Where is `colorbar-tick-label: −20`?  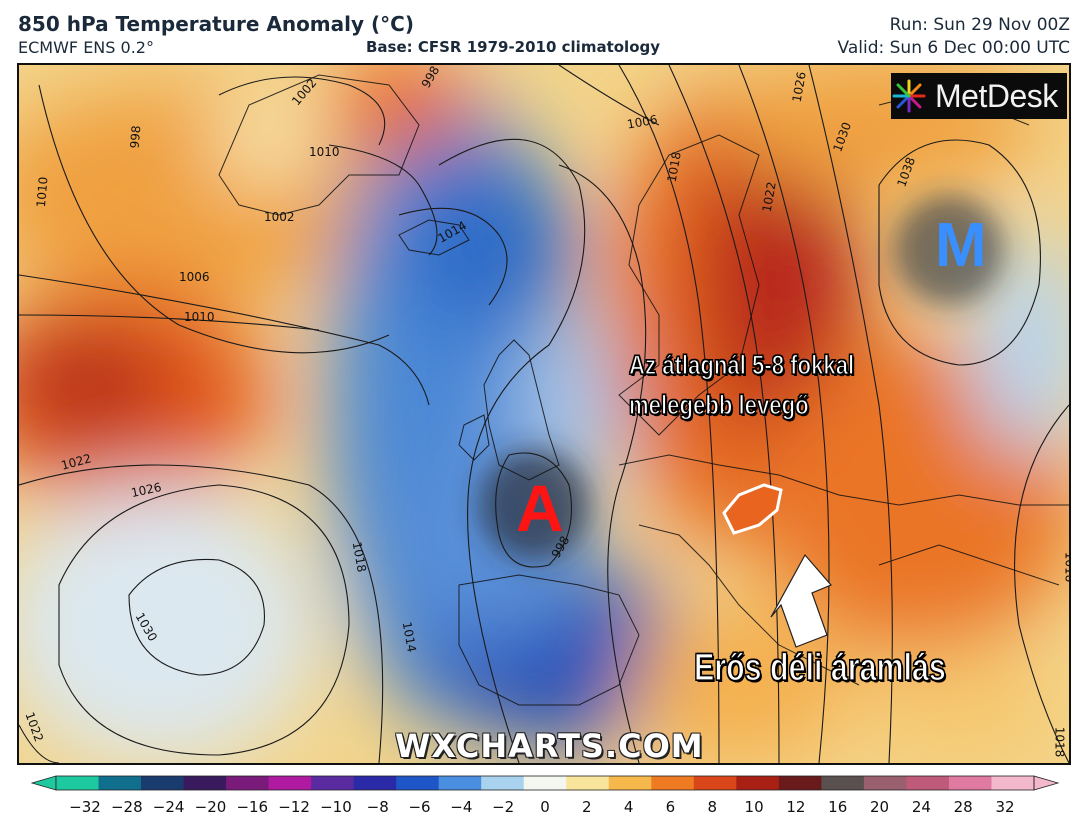 colorbar-tick-label: −20 is located at coordinates (210, 807).